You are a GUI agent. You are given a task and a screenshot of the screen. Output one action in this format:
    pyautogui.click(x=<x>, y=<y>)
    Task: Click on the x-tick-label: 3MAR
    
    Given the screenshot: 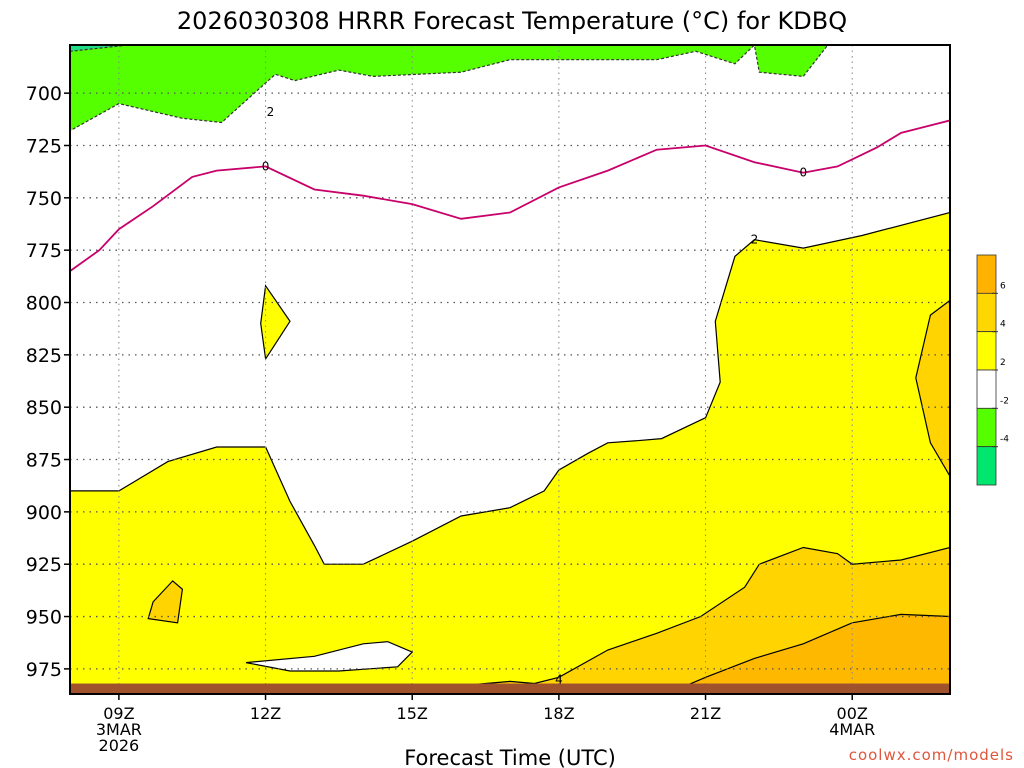 What is the action you would take?
    pyautogui.click(x=119, y=729)
    